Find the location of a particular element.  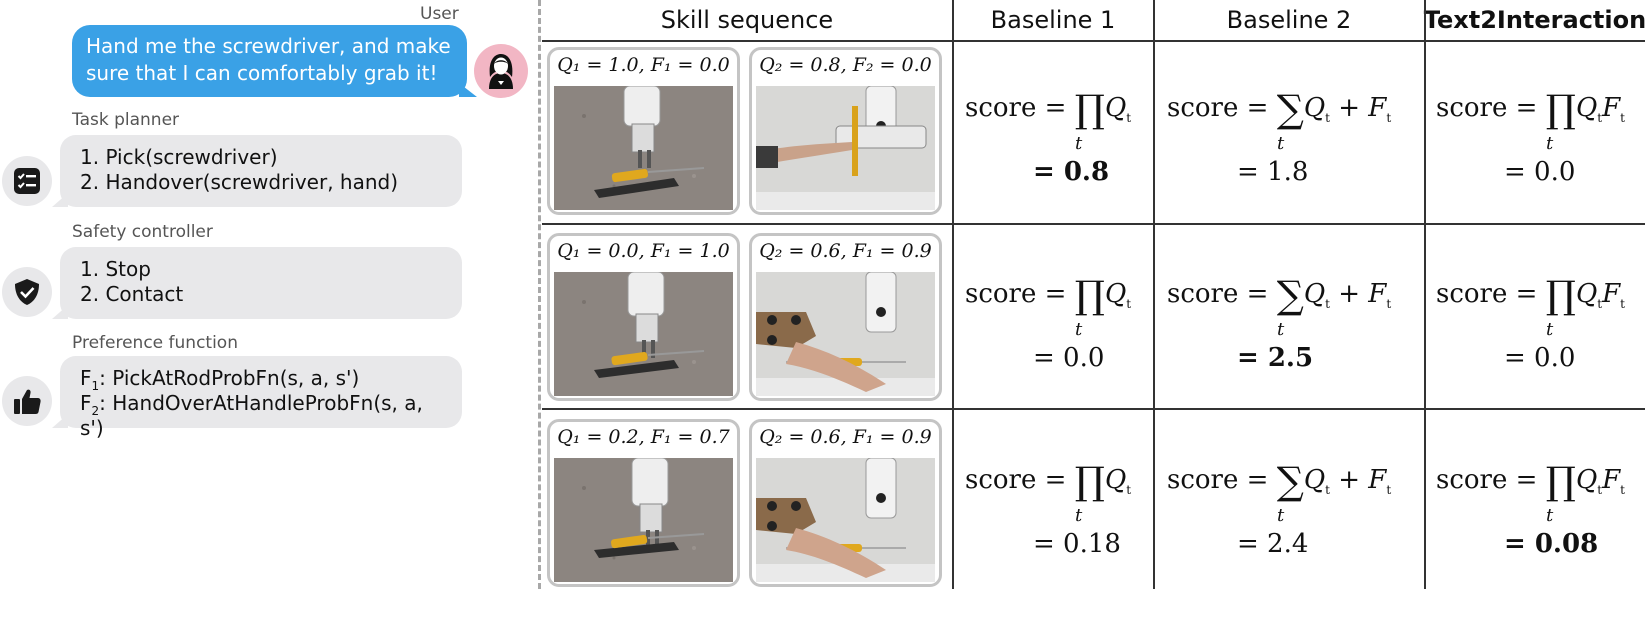

header-skill-sequence: Skill sequence is located at coordinates (747, 20).